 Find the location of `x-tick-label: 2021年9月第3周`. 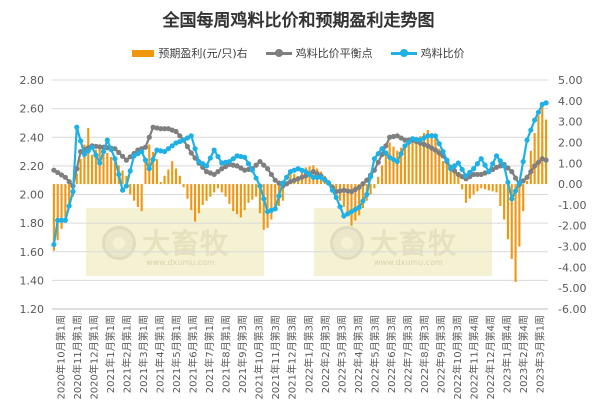

x-tick-label: 2021年9月第3周 is located at coordinates (242, 354).